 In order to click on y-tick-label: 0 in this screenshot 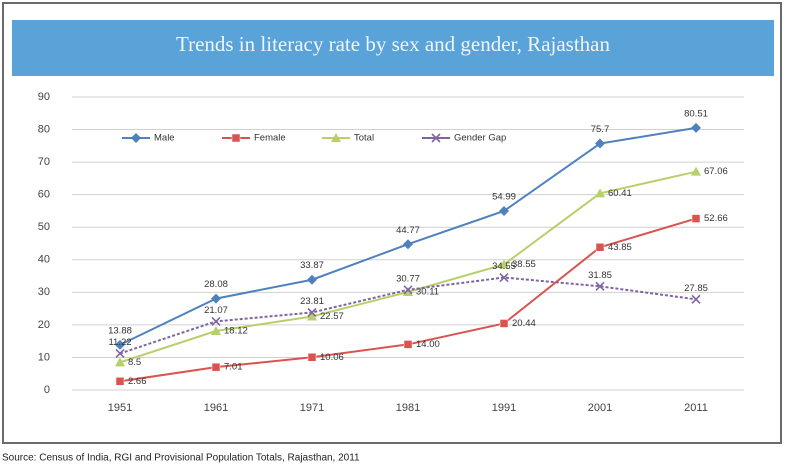, I will do `click(47, 390)`.